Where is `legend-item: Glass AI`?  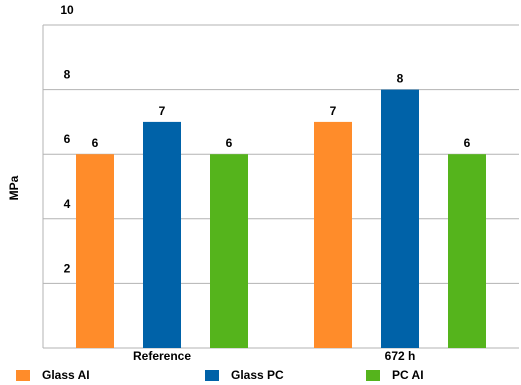
legend-item: Glass AI is located at coordinates (53, 375).